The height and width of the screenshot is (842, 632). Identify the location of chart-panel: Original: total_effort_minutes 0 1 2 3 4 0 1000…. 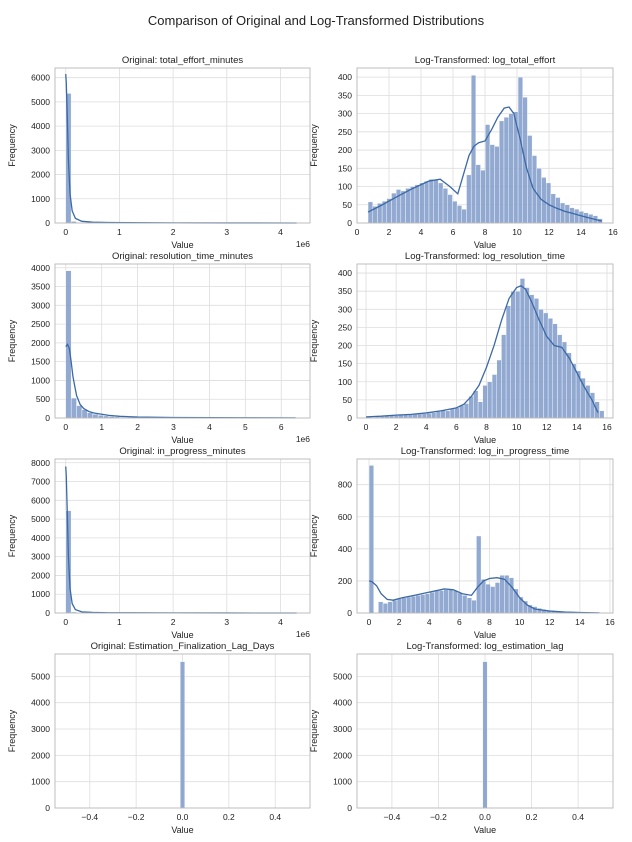
(159, 152).